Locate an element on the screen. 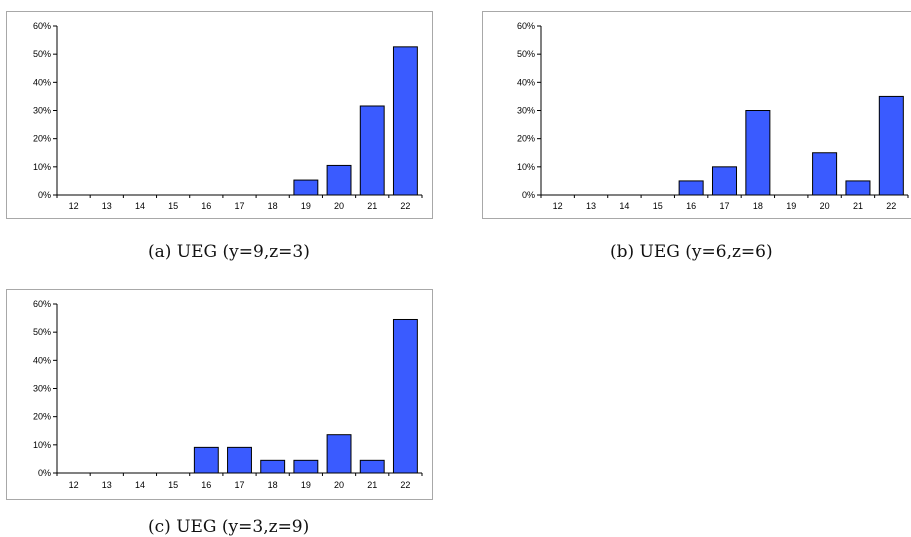 The height and width of the screenshot is (537, 911). chart-b-caption: (b) UEG (y=6,z=6) is located at coordinates (691, 252).